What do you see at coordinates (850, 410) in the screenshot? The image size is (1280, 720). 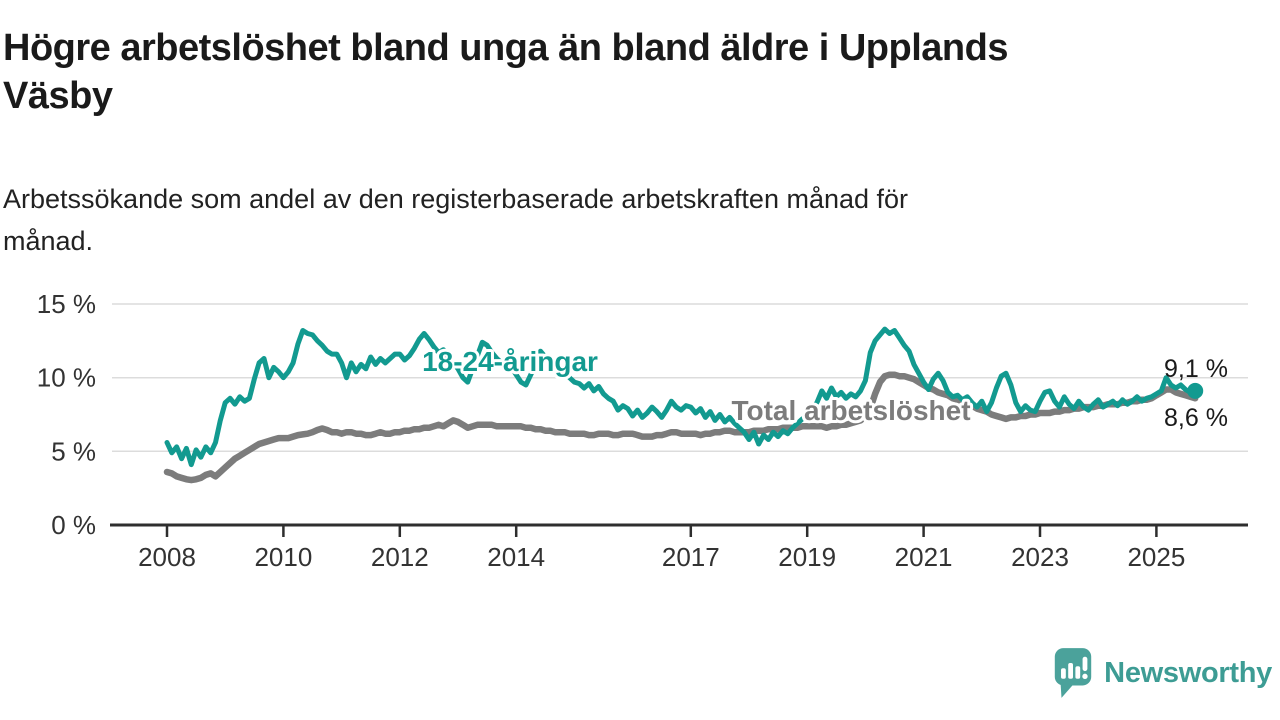 I see `series-label-total: Total arbetslöshet` at bounding box center [850, 410].